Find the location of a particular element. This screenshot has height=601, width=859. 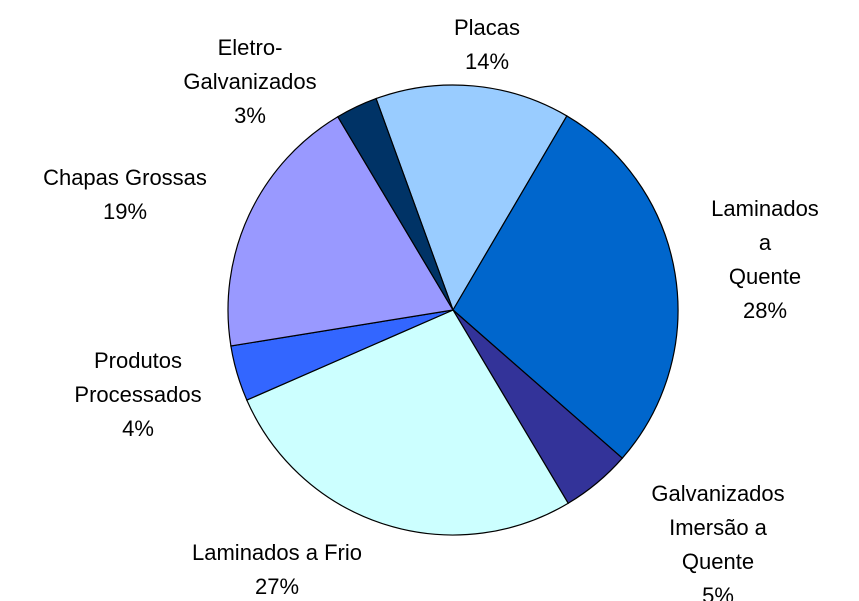

slice-label: Laminados a Quente 28% is located at coordinates (765, 260).